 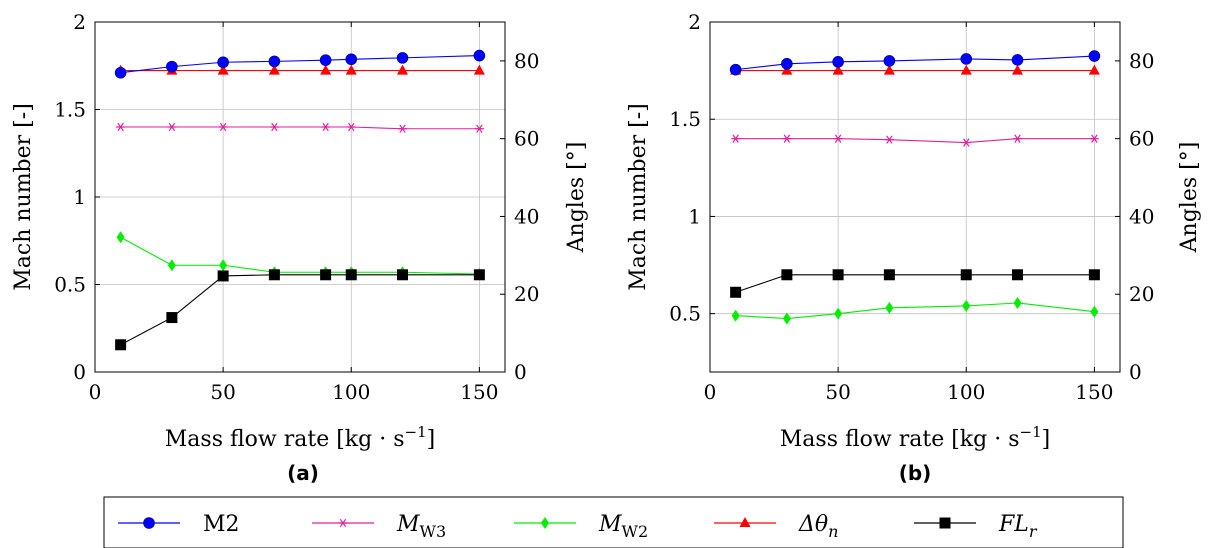 I want to click on series-line-M2, so click(x=300, y=64).